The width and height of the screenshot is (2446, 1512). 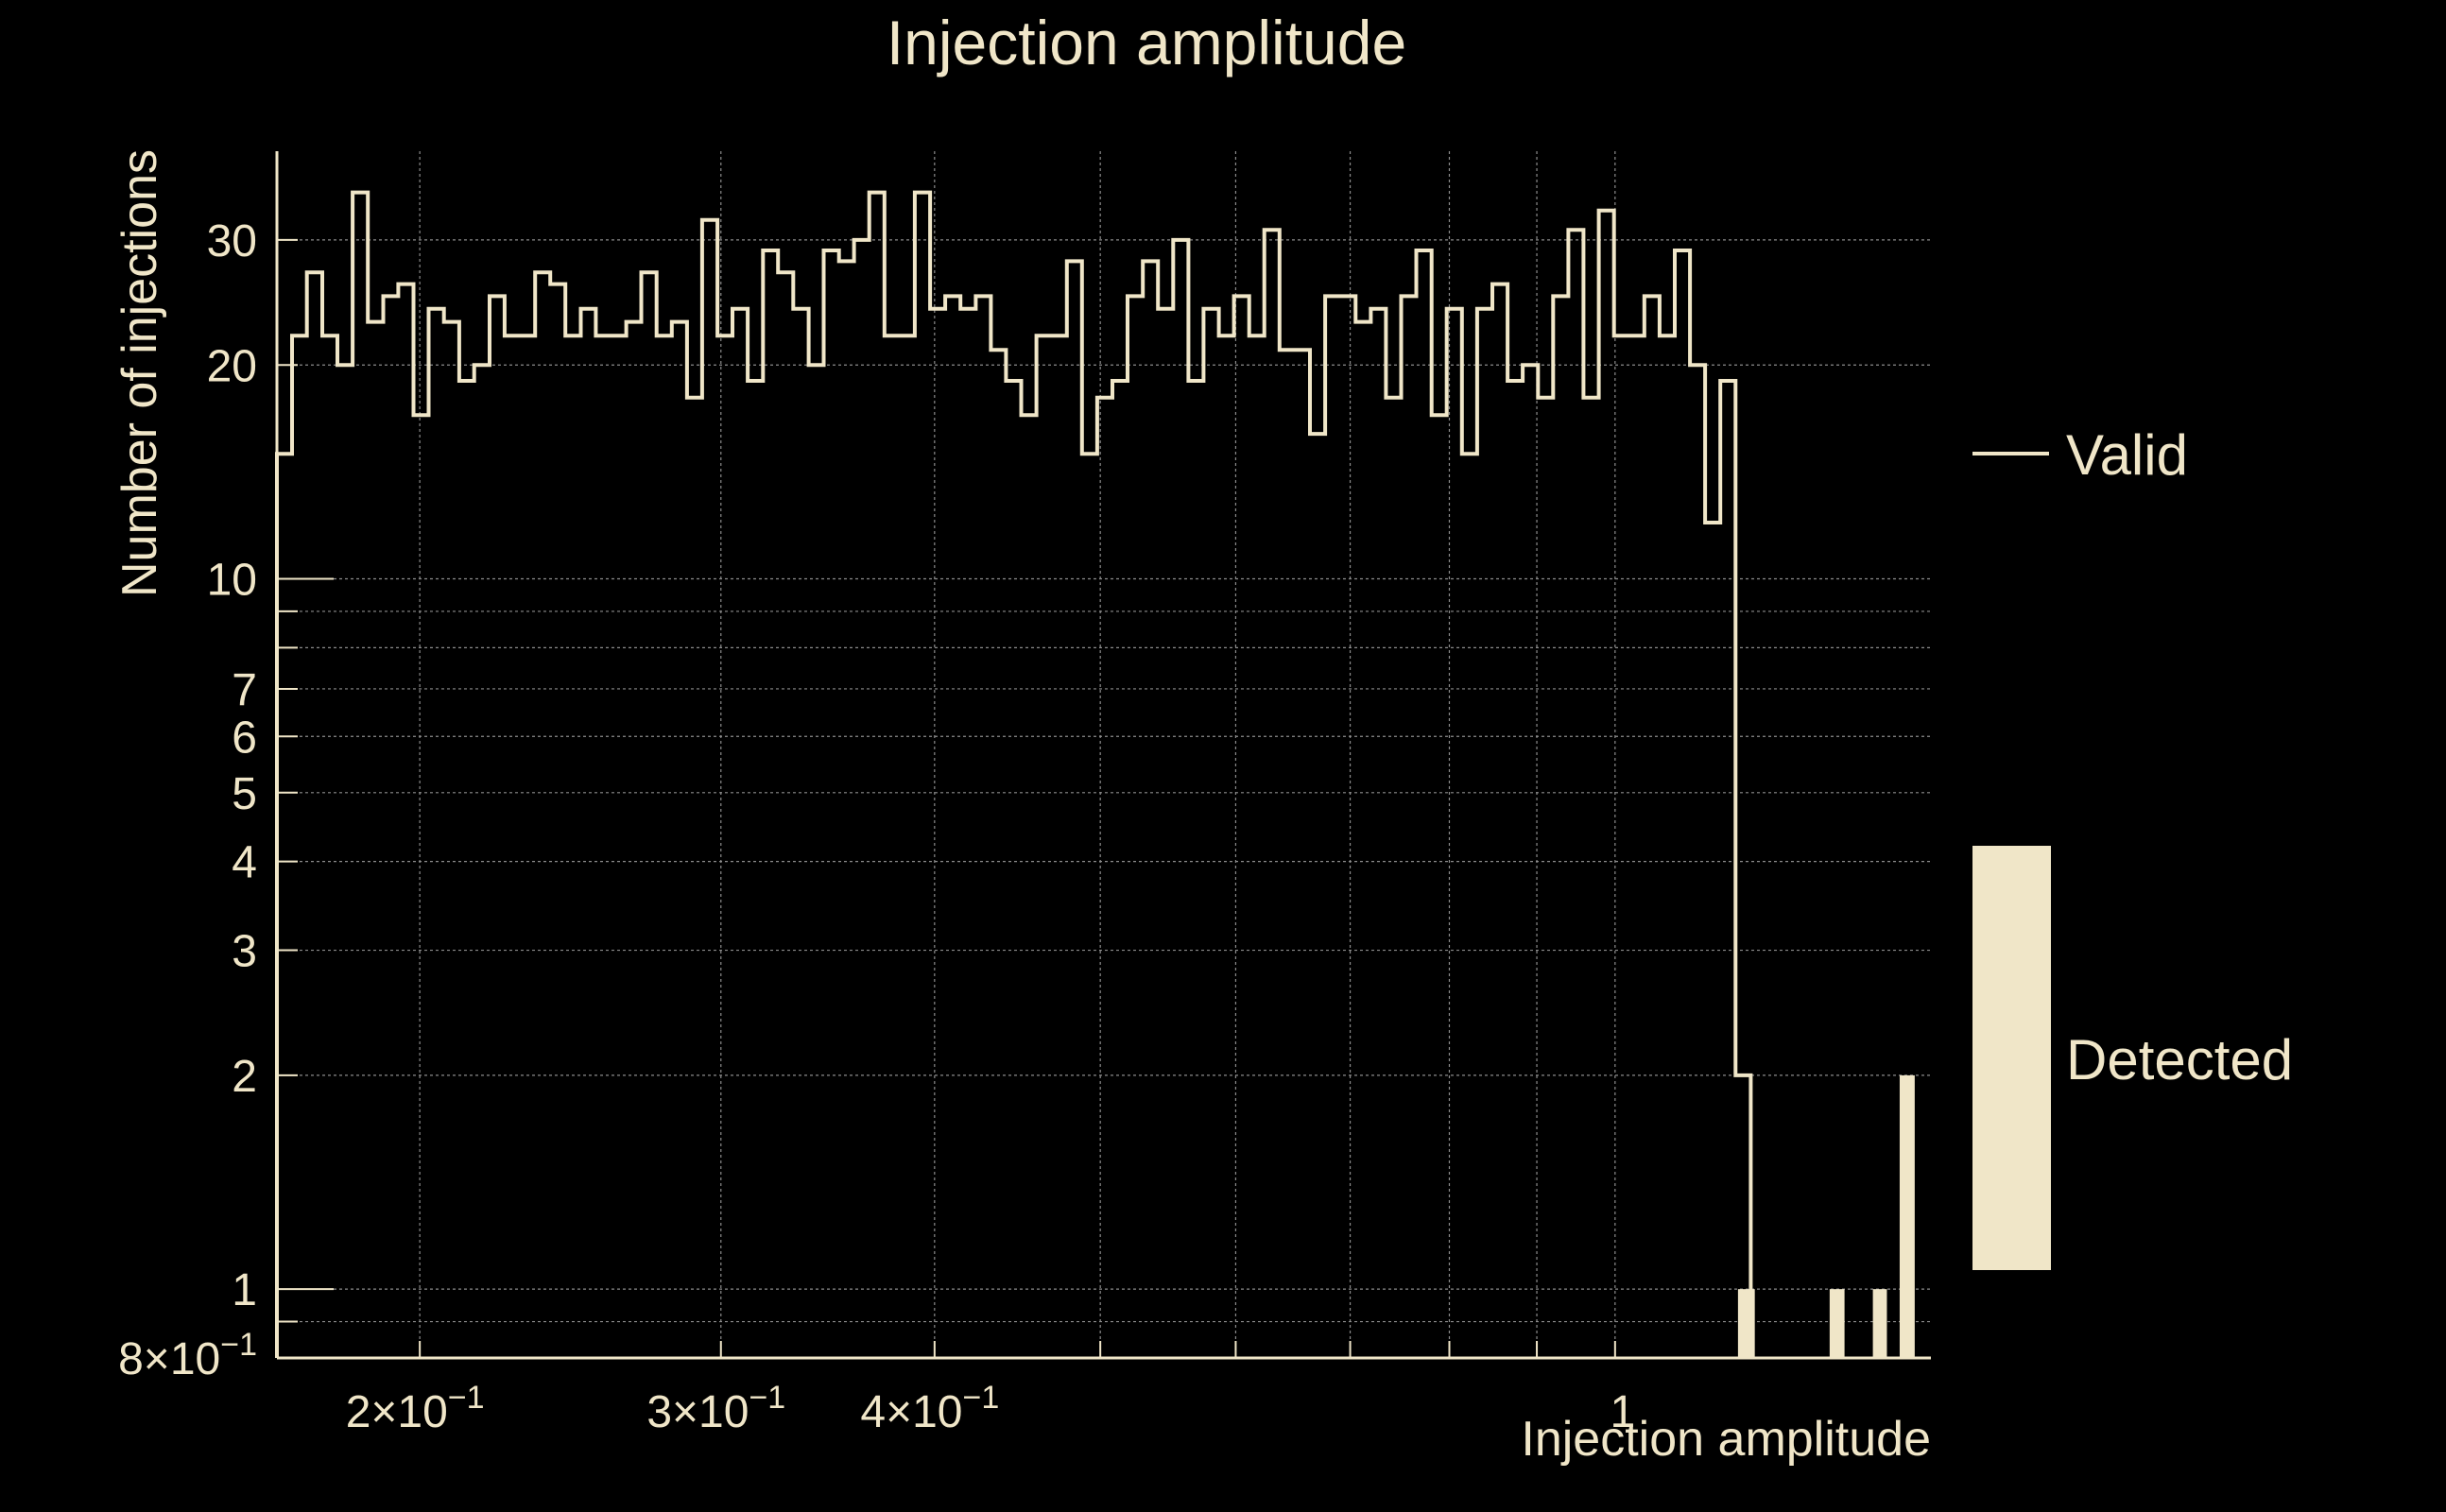 What do you see at coordinates (245, 952) in the screenshot?
I see `y-tick-label: 3` at bounding box center [245, 952].